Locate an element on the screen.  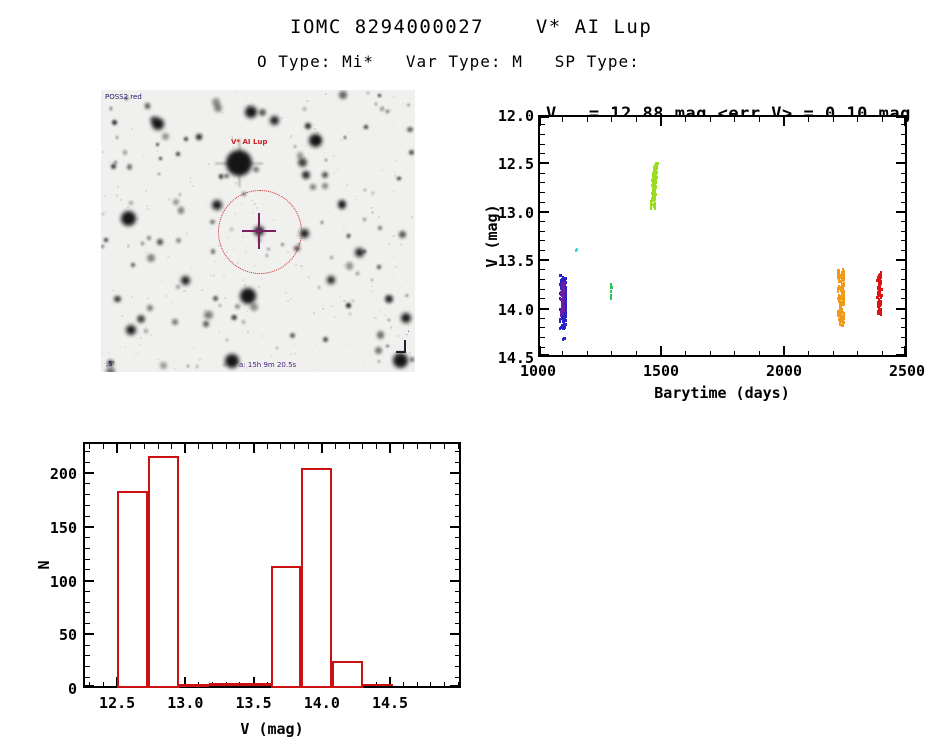
x-tick-label: 2000 is located at coordinates (784, 371).